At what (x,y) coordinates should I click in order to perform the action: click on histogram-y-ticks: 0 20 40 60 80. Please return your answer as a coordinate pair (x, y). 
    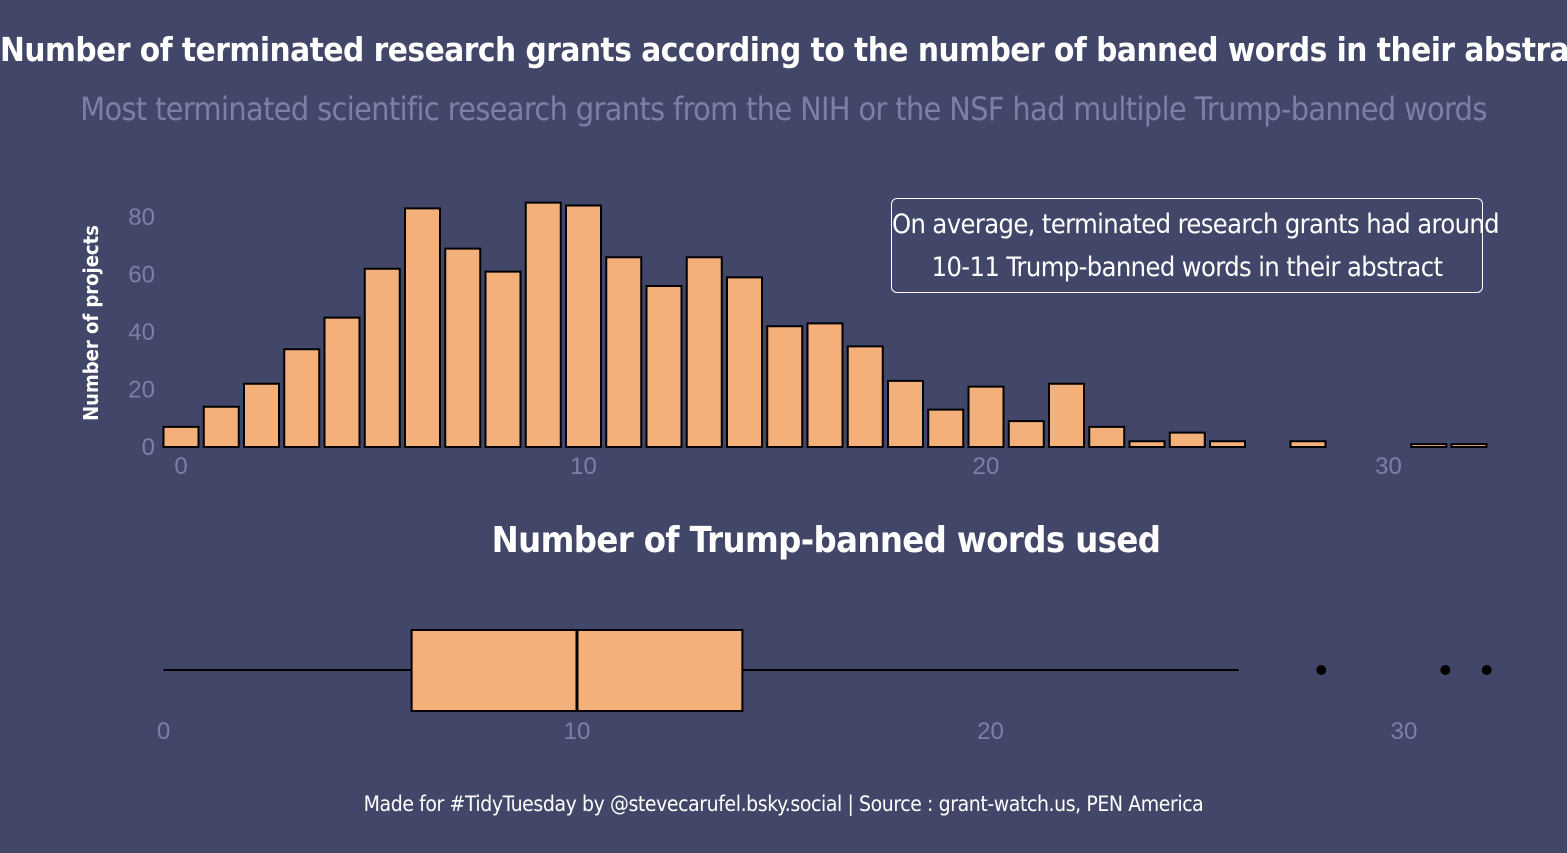
    Looking at the image, I should click on (141, 332).